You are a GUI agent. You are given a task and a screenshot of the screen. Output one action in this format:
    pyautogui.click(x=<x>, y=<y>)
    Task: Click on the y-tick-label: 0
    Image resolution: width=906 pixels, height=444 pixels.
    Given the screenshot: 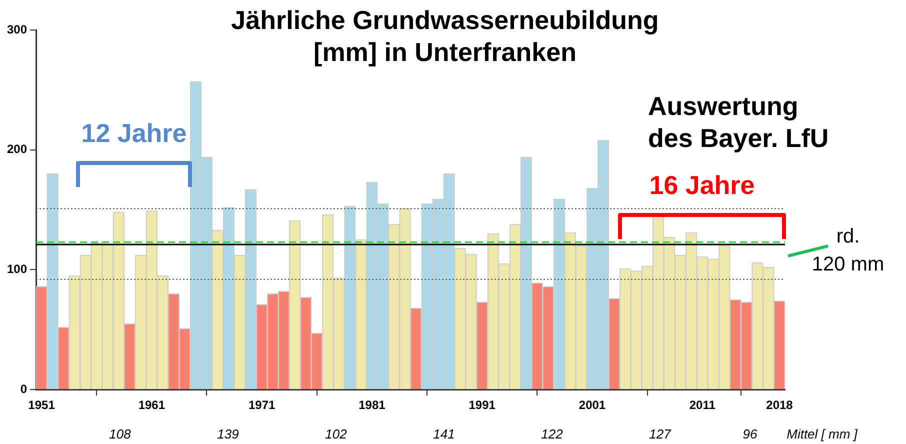 What is the action you would take?
    pyautogui.click(x=24, y=389)
    